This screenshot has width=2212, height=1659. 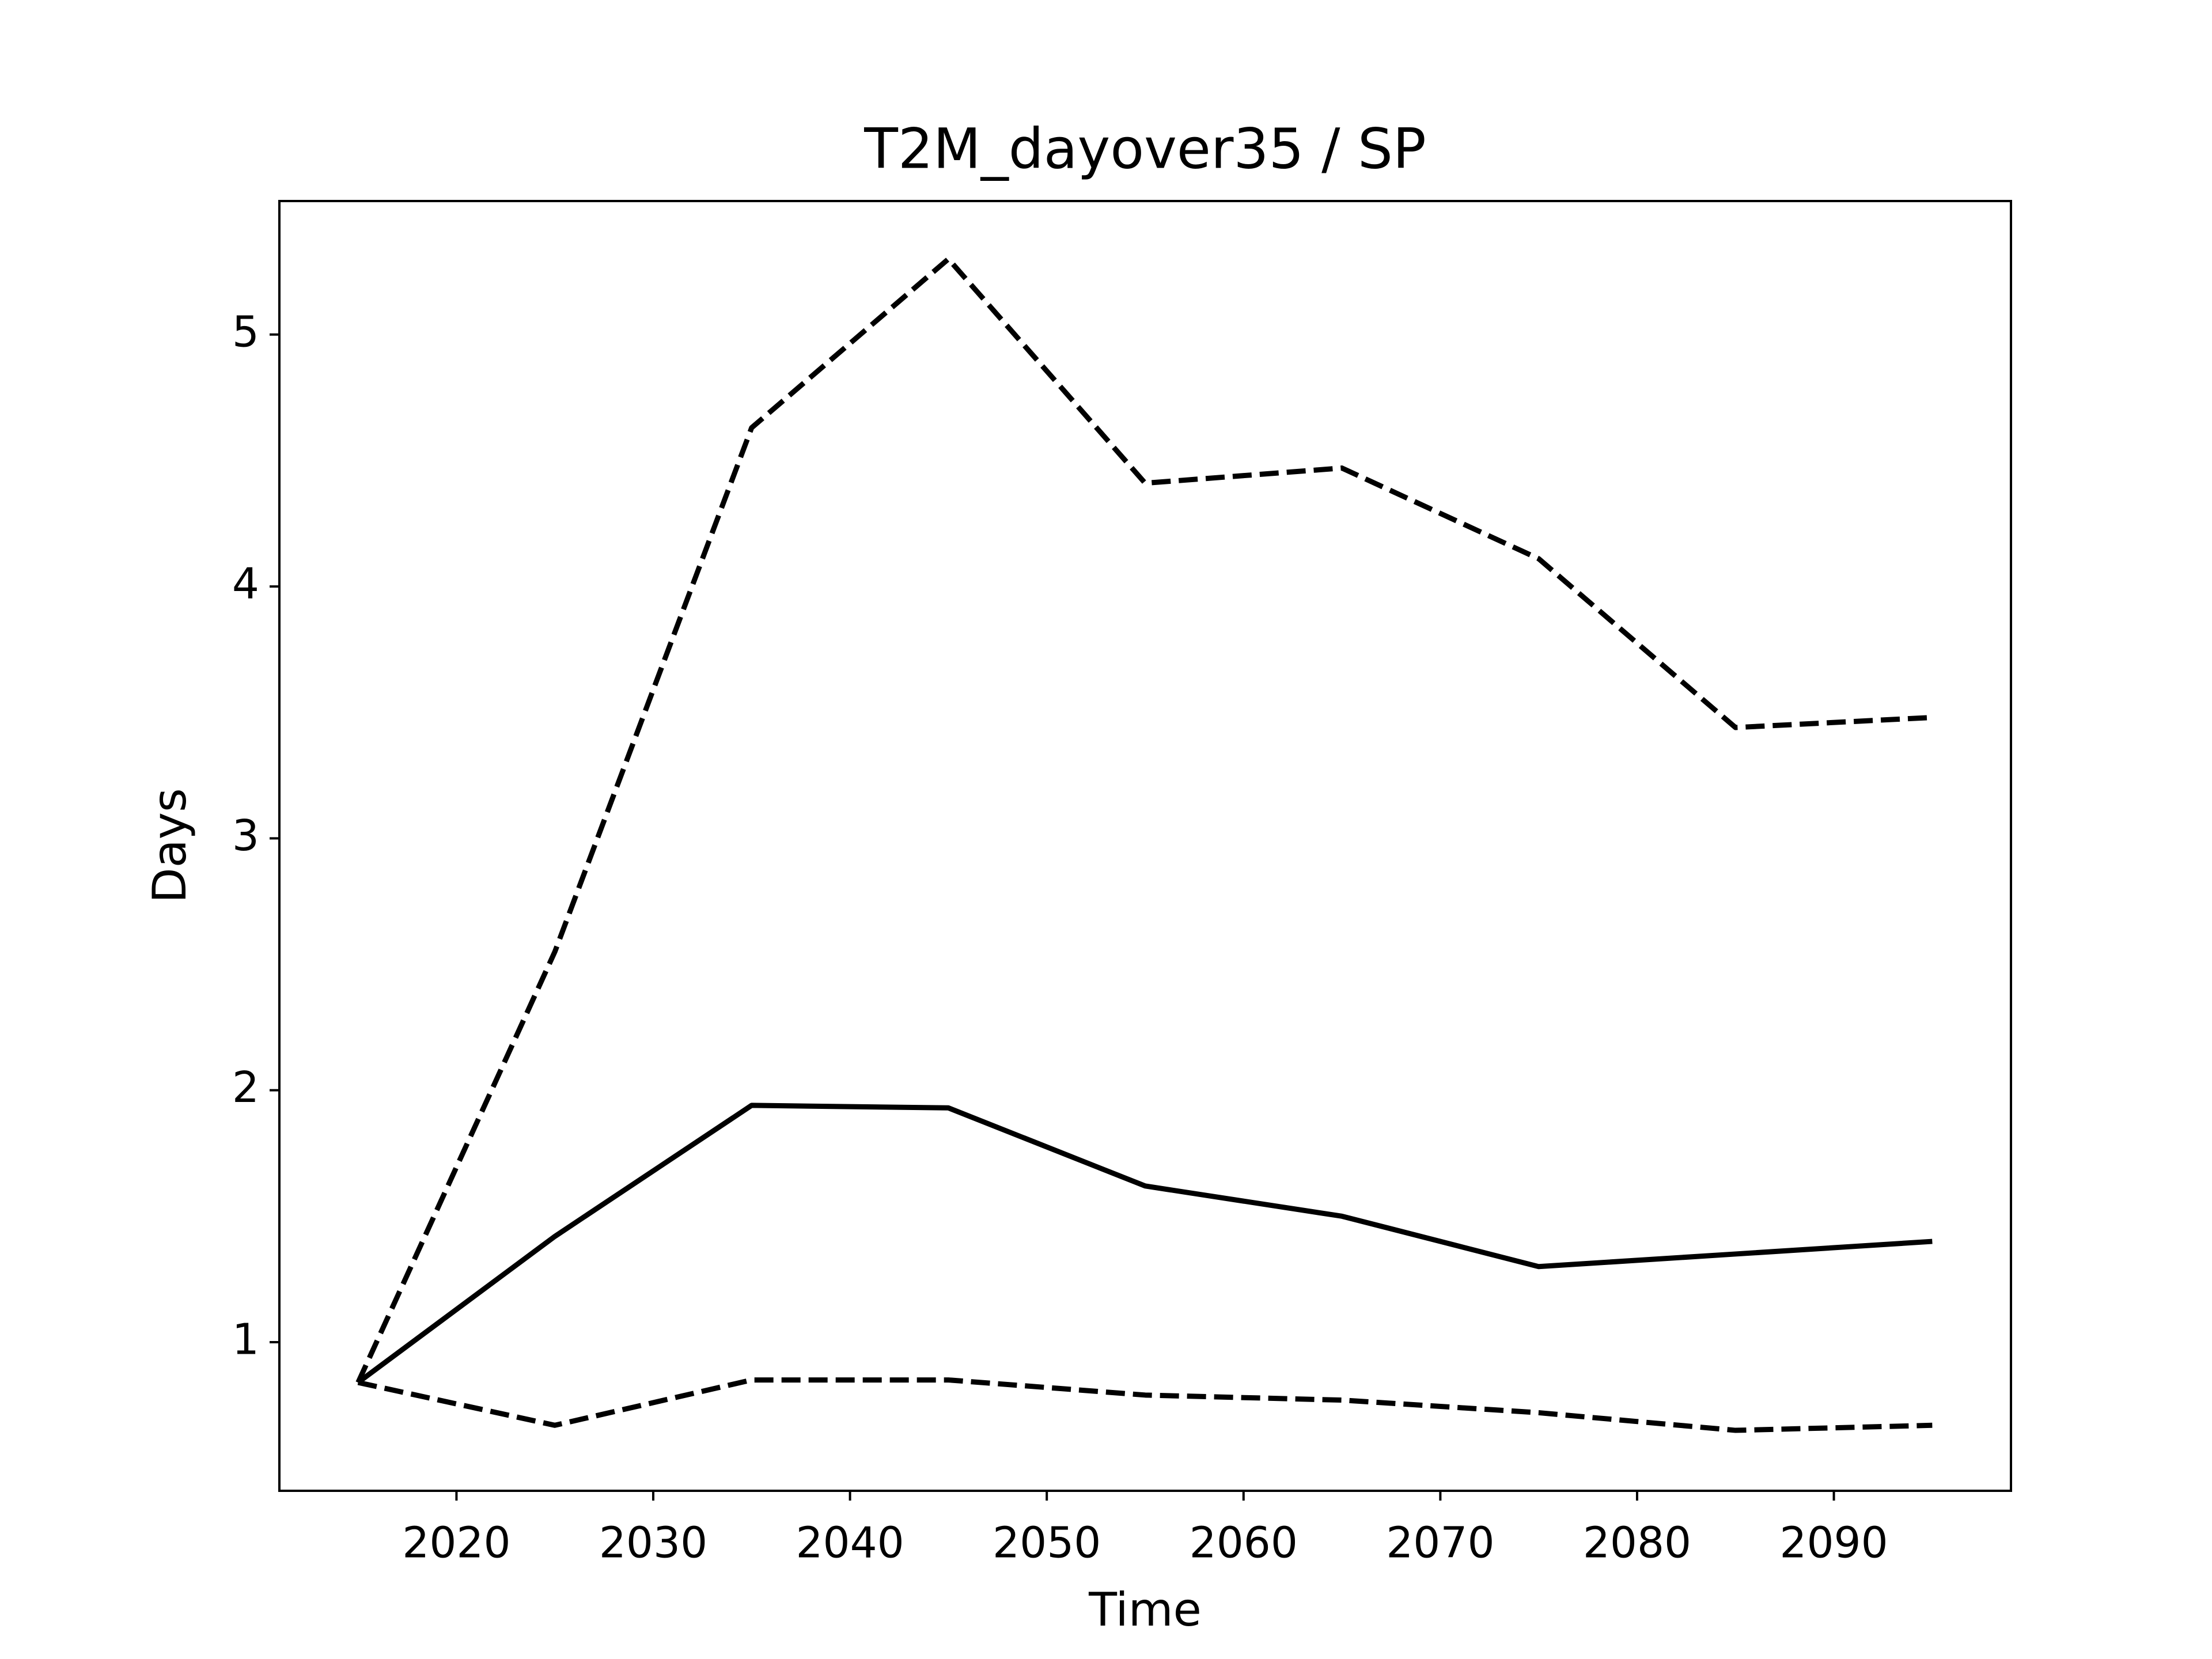 What do you see at coordinates (1833, 1543) in the screenshot?
I see `x-tick-label: 2090` at bounding box center [1833, 1543].